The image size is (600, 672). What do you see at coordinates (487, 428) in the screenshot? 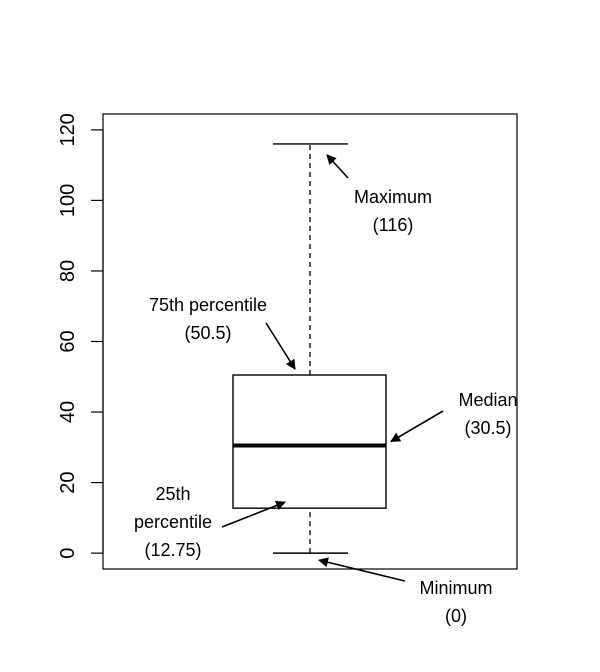
I see `annotation-label: (30.5)` at bounding box center [487, 428].